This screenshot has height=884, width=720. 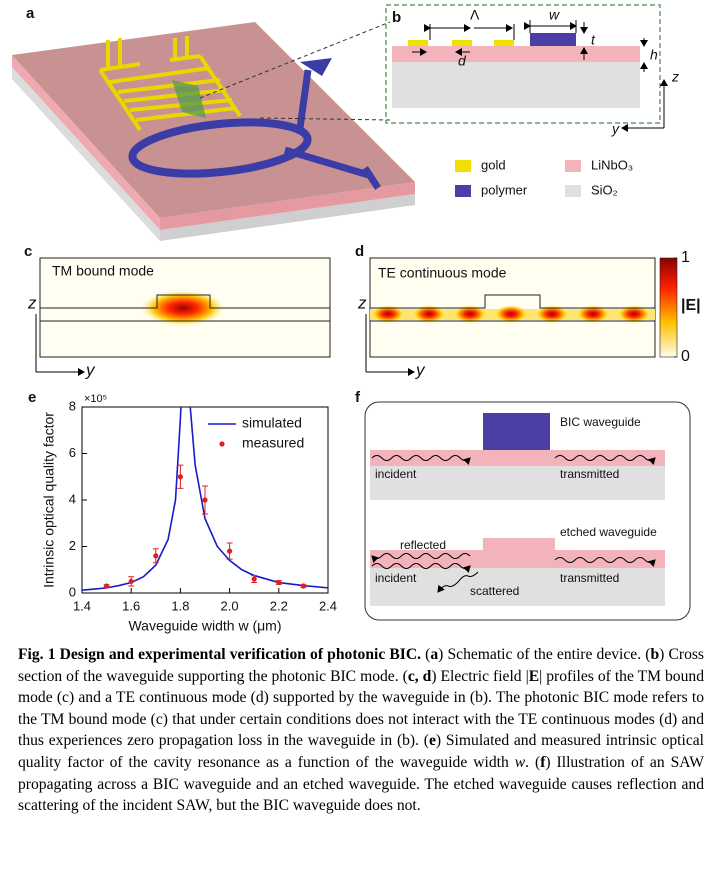 What do you see at coordinates (180, 605) in the screenshot?
I see `x-tick-label: 1.8` at bounding box center [180, 605].